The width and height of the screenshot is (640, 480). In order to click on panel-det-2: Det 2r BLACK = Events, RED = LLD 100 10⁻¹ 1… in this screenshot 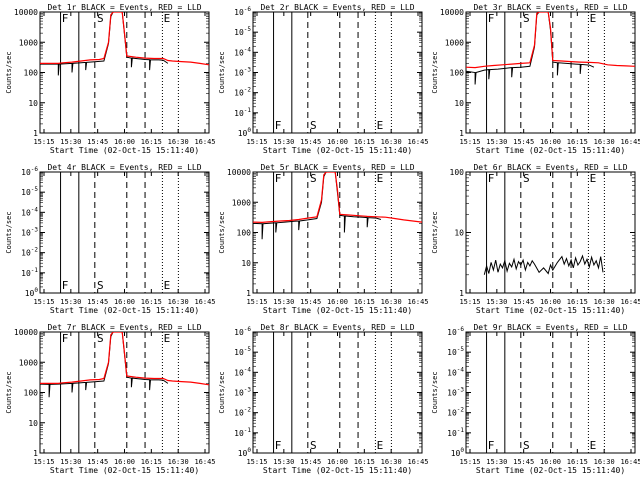, I will do `click(323, 79)`.